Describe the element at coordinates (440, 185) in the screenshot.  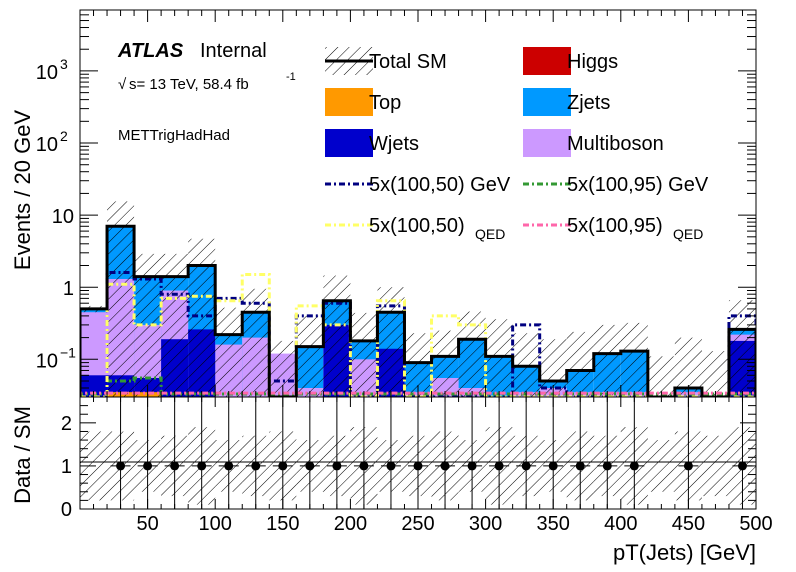
I see `legend-label: 5x(100,50) GeV` at that location.